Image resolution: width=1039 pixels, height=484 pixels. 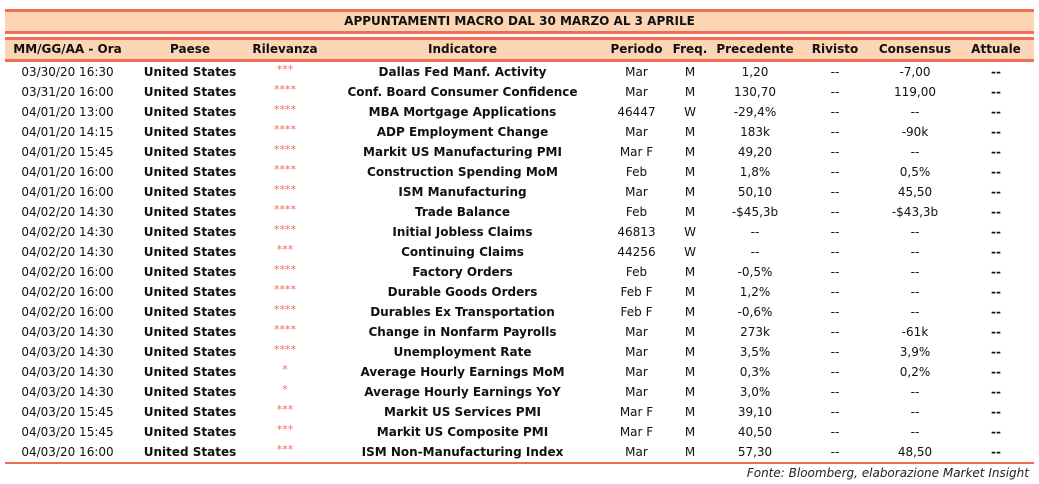 I want to click on cell-previous: -$45,3b, so click(x=755, y=212).